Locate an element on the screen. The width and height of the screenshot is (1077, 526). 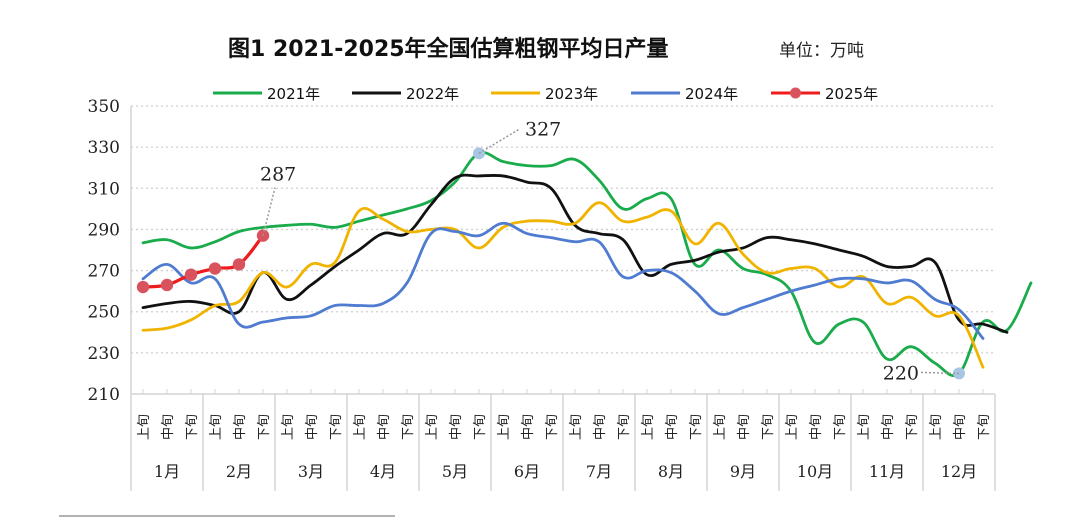
y-tick-label: 310 is located at coordinates (104, 189).